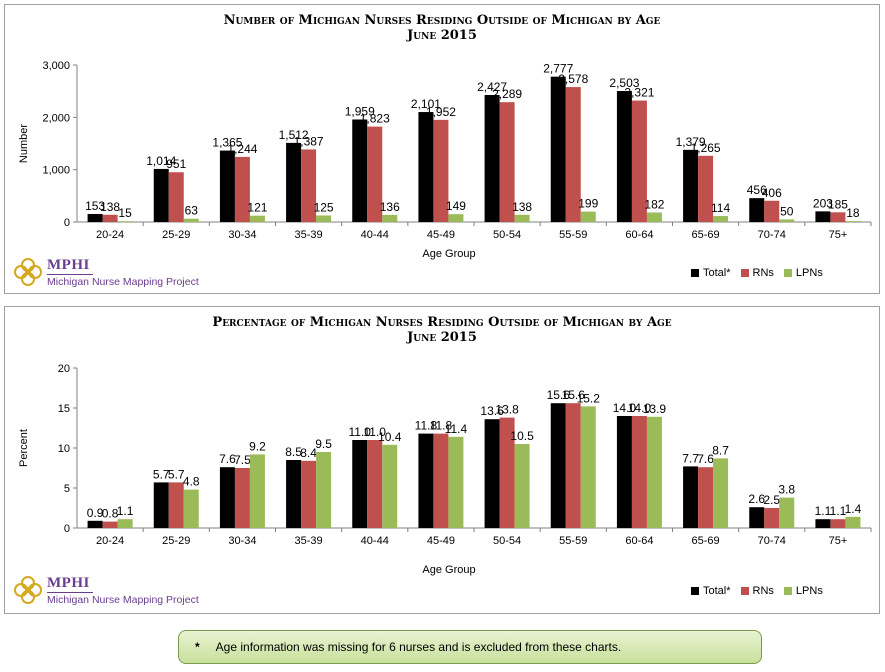  What do you see at coordinates (111, 591) in the screenshot?
I see `mphi-logo: MPHI Michigan Nurse Mapping Project` at bounding box center [111, 591].